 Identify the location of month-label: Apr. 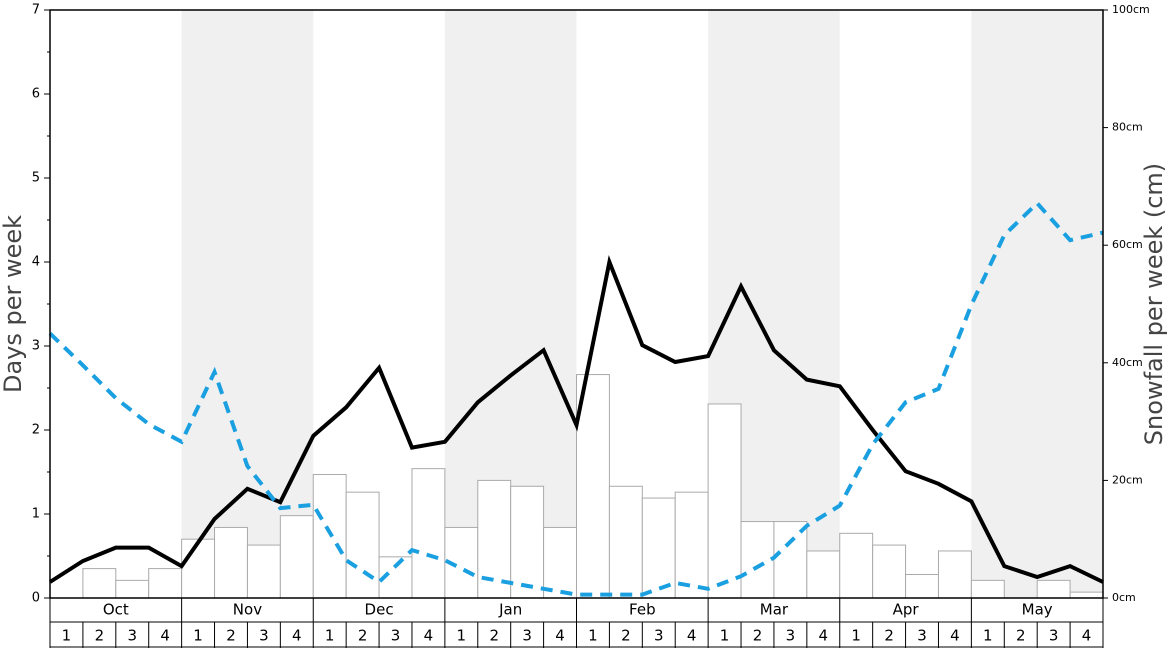
(906, 610).